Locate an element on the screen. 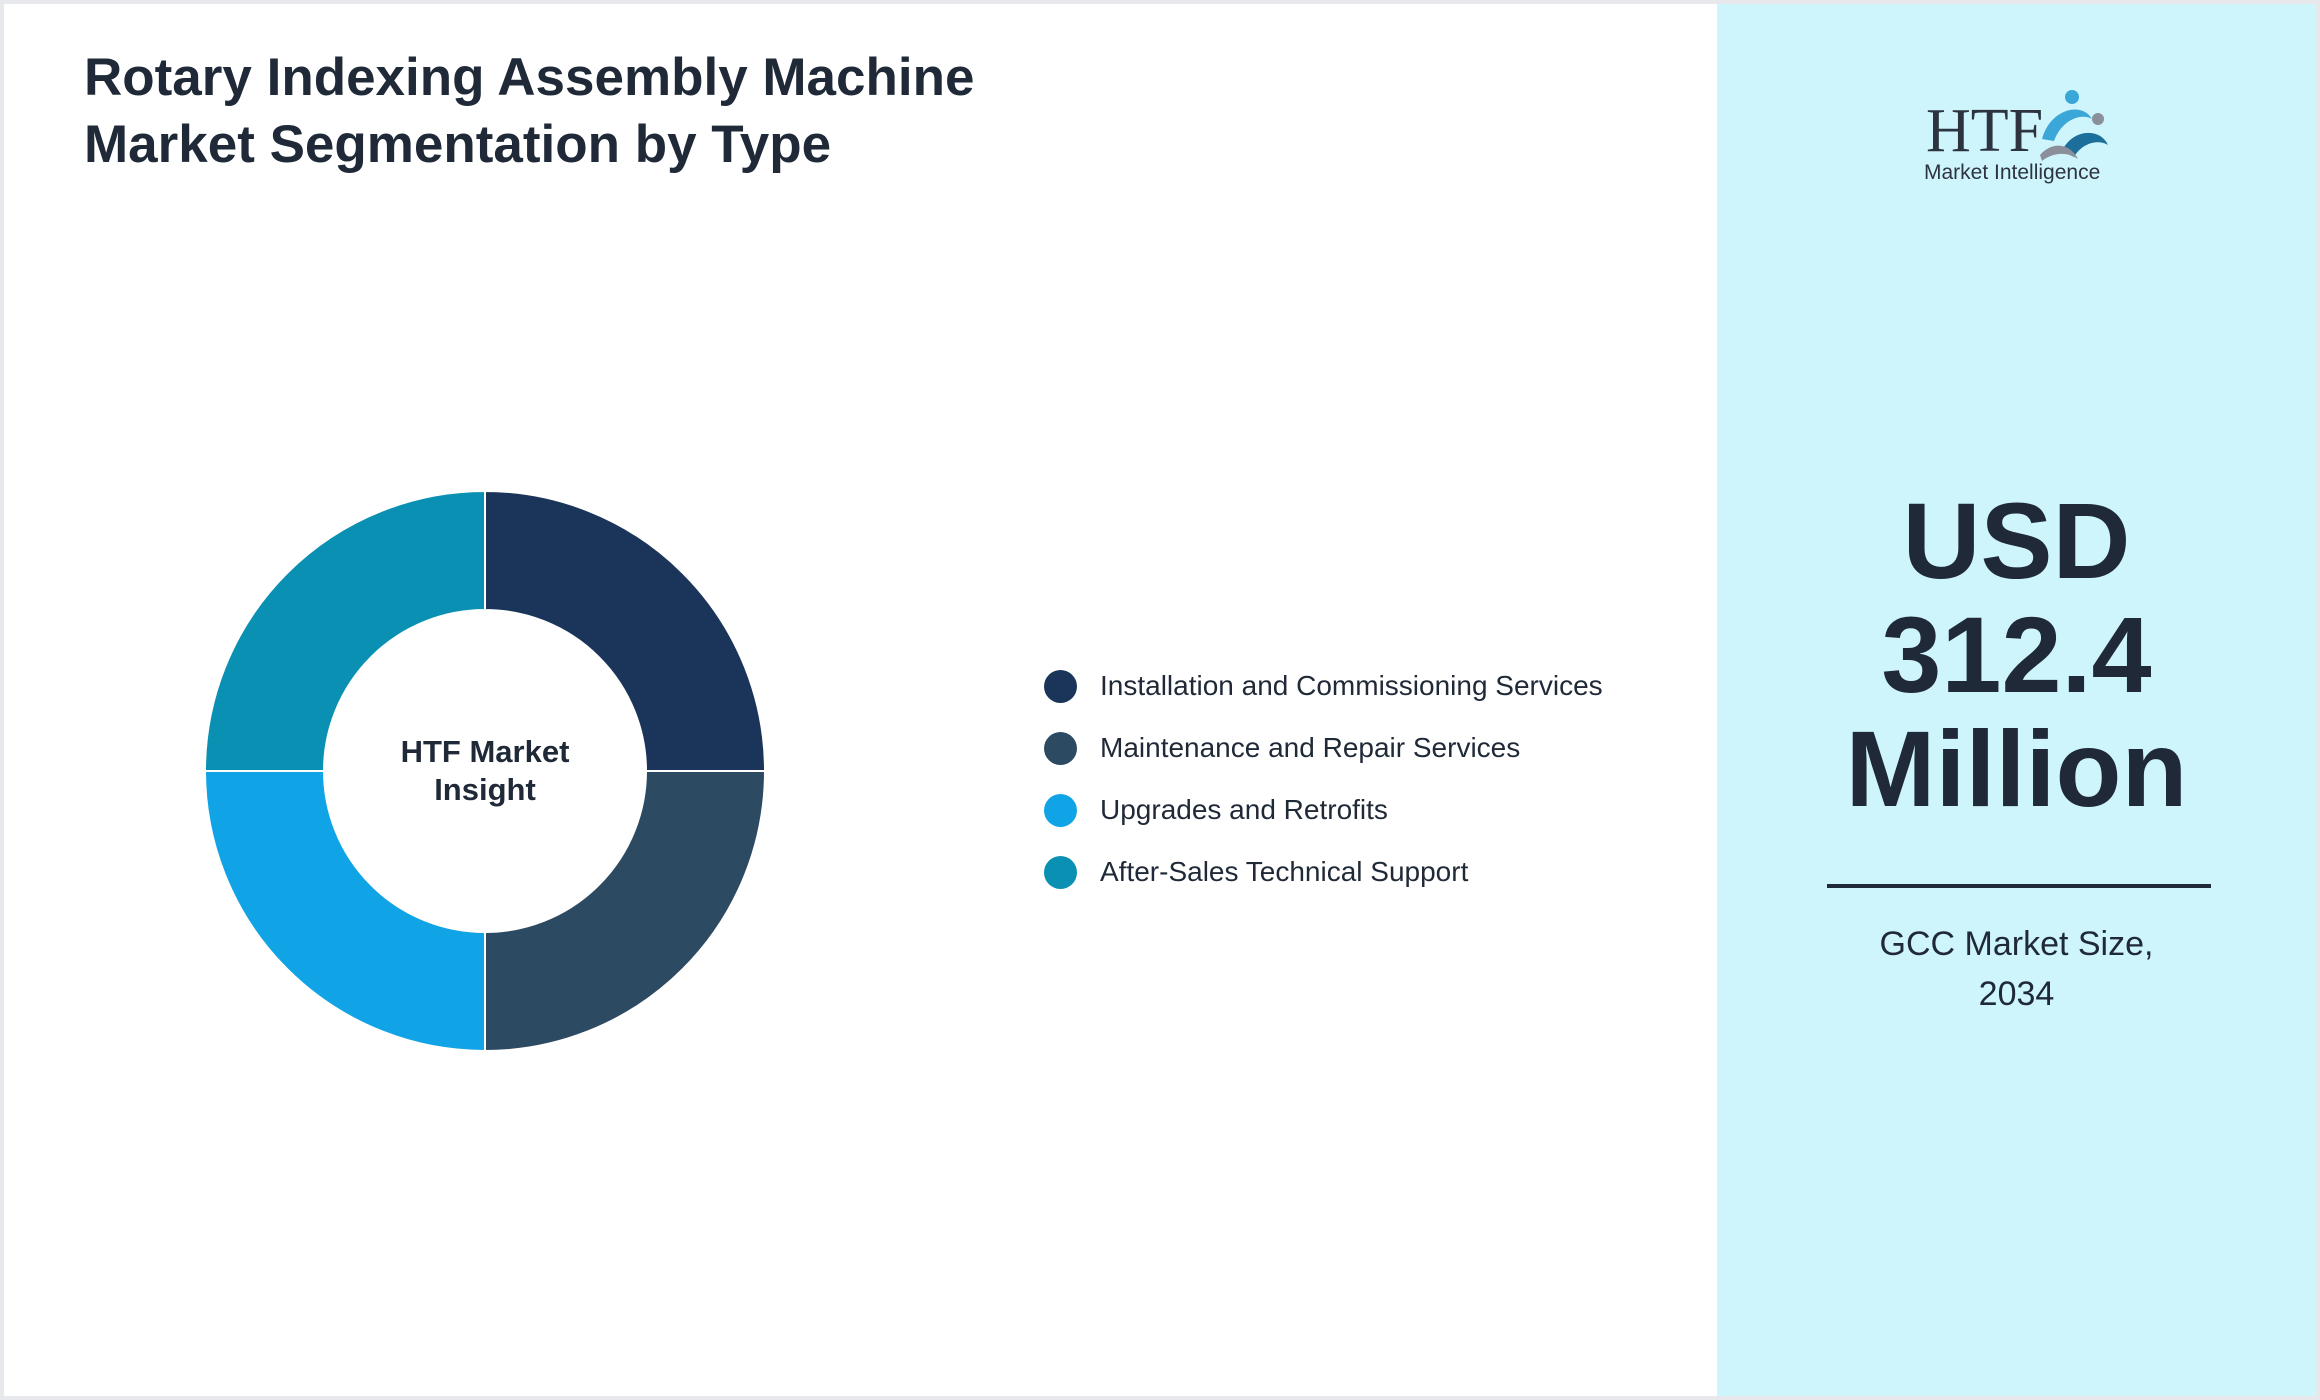 The width and height of the screenshot is (2320, 1400). logo-letters: HTF is located at coordinates (1984, 131).